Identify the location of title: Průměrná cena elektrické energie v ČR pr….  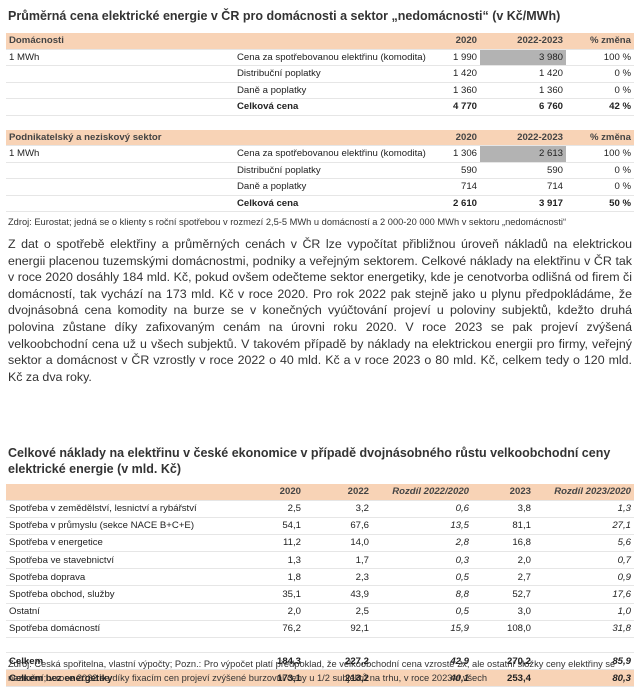
(284, 16).